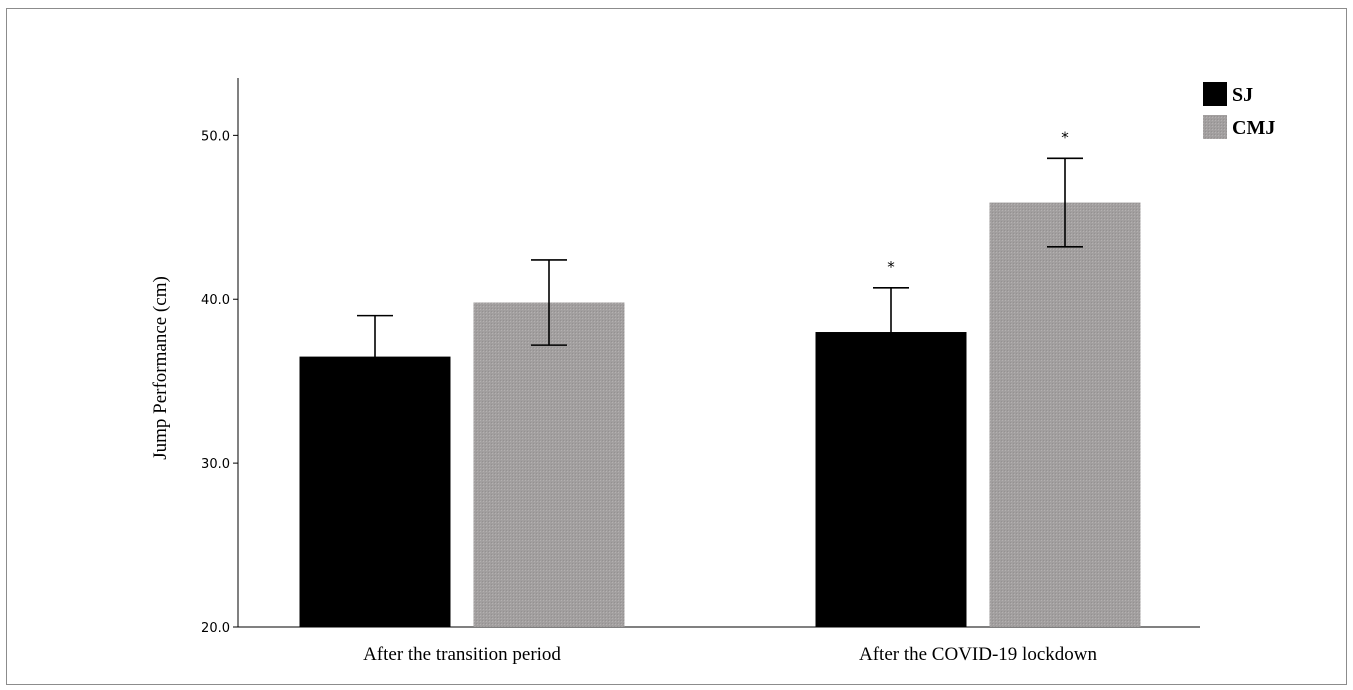 This screenshot has height=690, width=1353. Describe the element at coordinates (1215, 127) in the screenshot. I see `legend-swatch-cmj` at that location.